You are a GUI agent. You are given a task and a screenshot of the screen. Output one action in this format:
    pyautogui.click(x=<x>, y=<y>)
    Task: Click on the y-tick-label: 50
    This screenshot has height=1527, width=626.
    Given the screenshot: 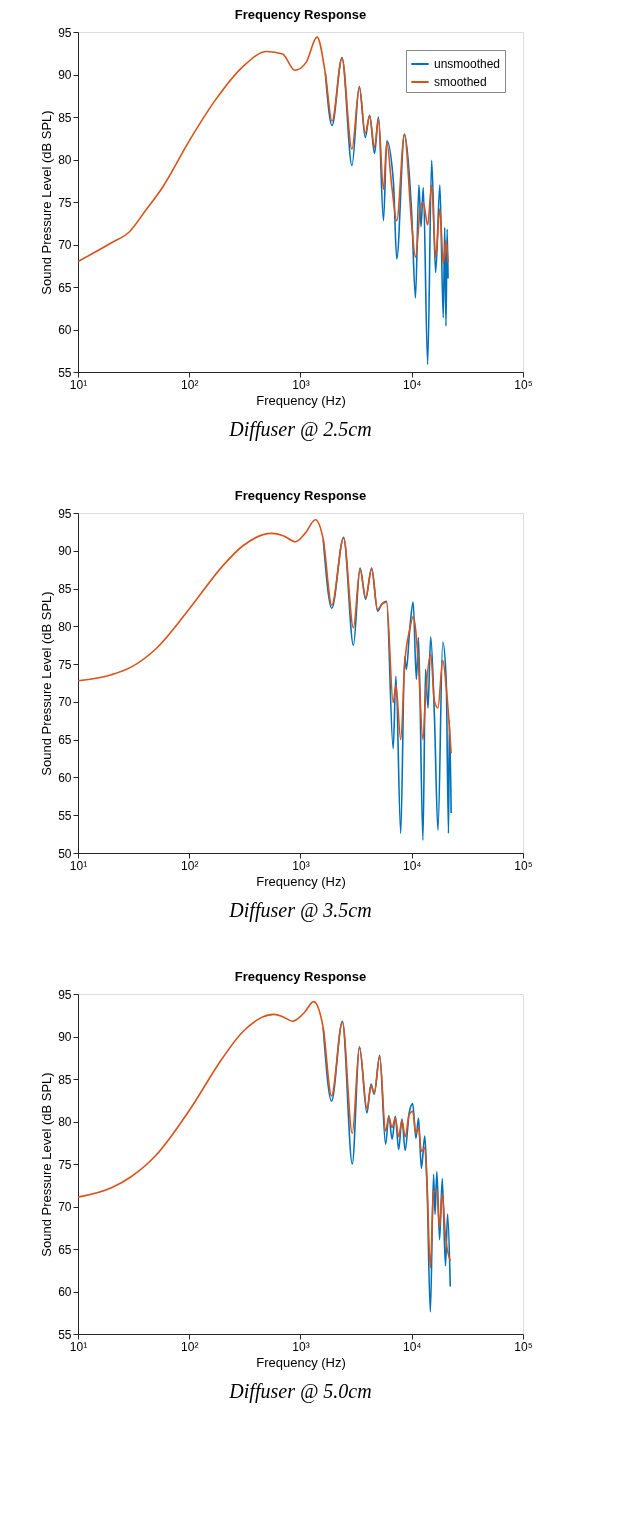 What is the action you would take?
    pyautogui.click(x=65, y=853)
    